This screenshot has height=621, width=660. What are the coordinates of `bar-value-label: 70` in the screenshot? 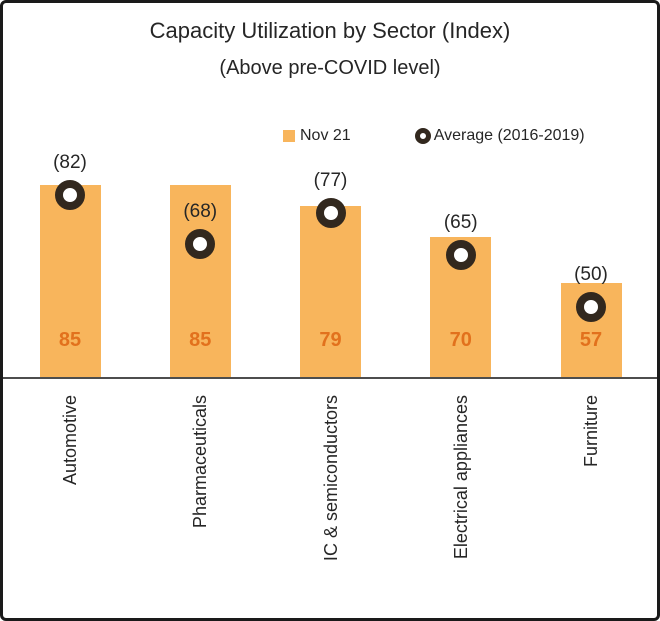 It's located at (460, 340).